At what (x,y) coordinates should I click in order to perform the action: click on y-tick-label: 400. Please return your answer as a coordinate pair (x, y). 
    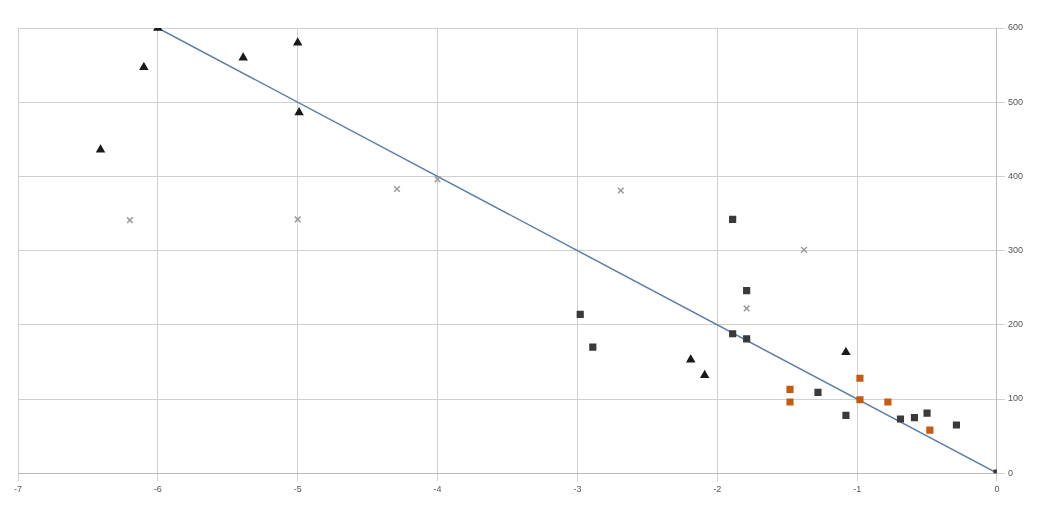
    Looking at the image, I should click on (1015, 175).